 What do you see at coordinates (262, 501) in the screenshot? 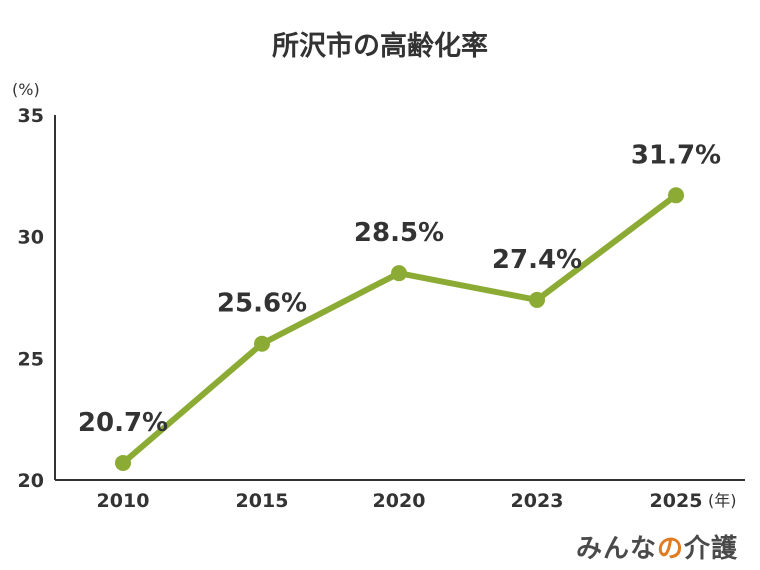
I see `x-tick-label: 2015` at bounding box center [262, 501].